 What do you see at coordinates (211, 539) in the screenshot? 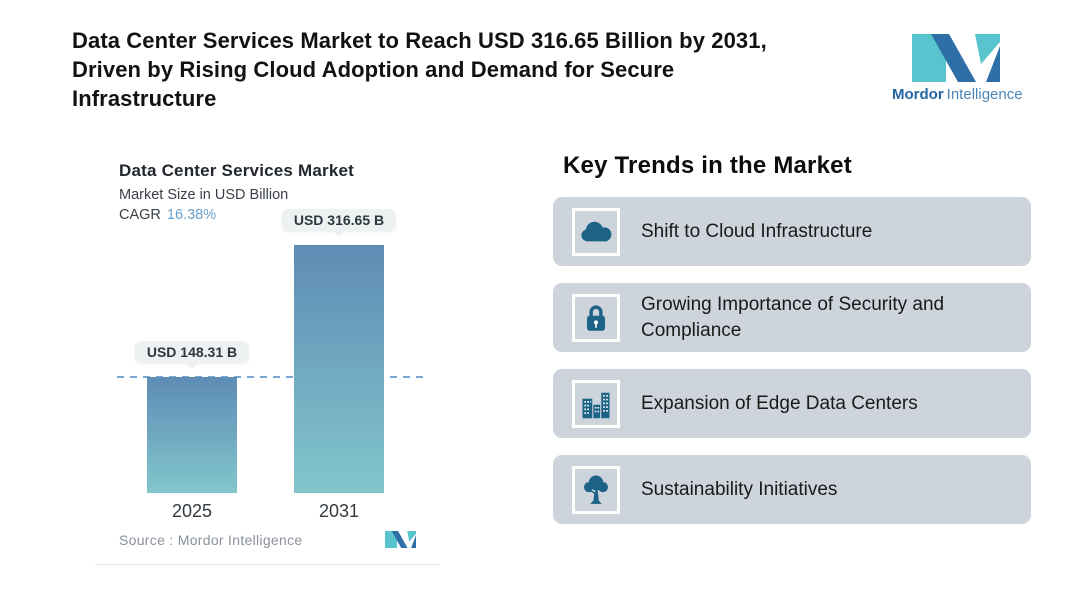
I see `source-text: Source : Mordor Intelligence` at bounding box center [211, 539].